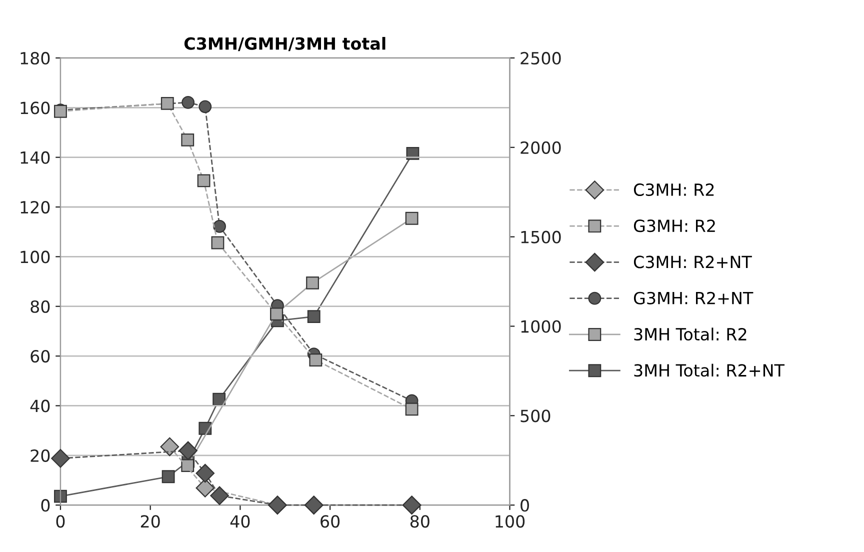 This screenshot has width=864, height=552. Describe the element at coordinates (45, 505) in the screenshot. I see `y-tick-label: 0` at that location.